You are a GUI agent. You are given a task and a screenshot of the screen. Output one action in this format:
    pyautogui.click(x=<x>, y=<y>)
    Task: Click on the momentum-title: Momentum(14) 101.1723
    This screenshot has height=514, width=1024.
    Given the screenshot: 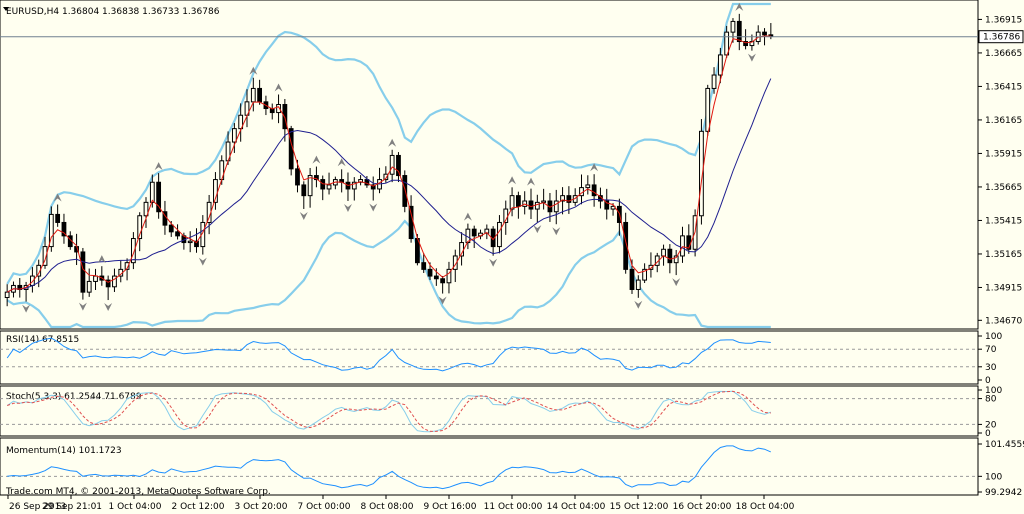 What is the action you would take?
    pyautogui.click(x=64, y=451)
    